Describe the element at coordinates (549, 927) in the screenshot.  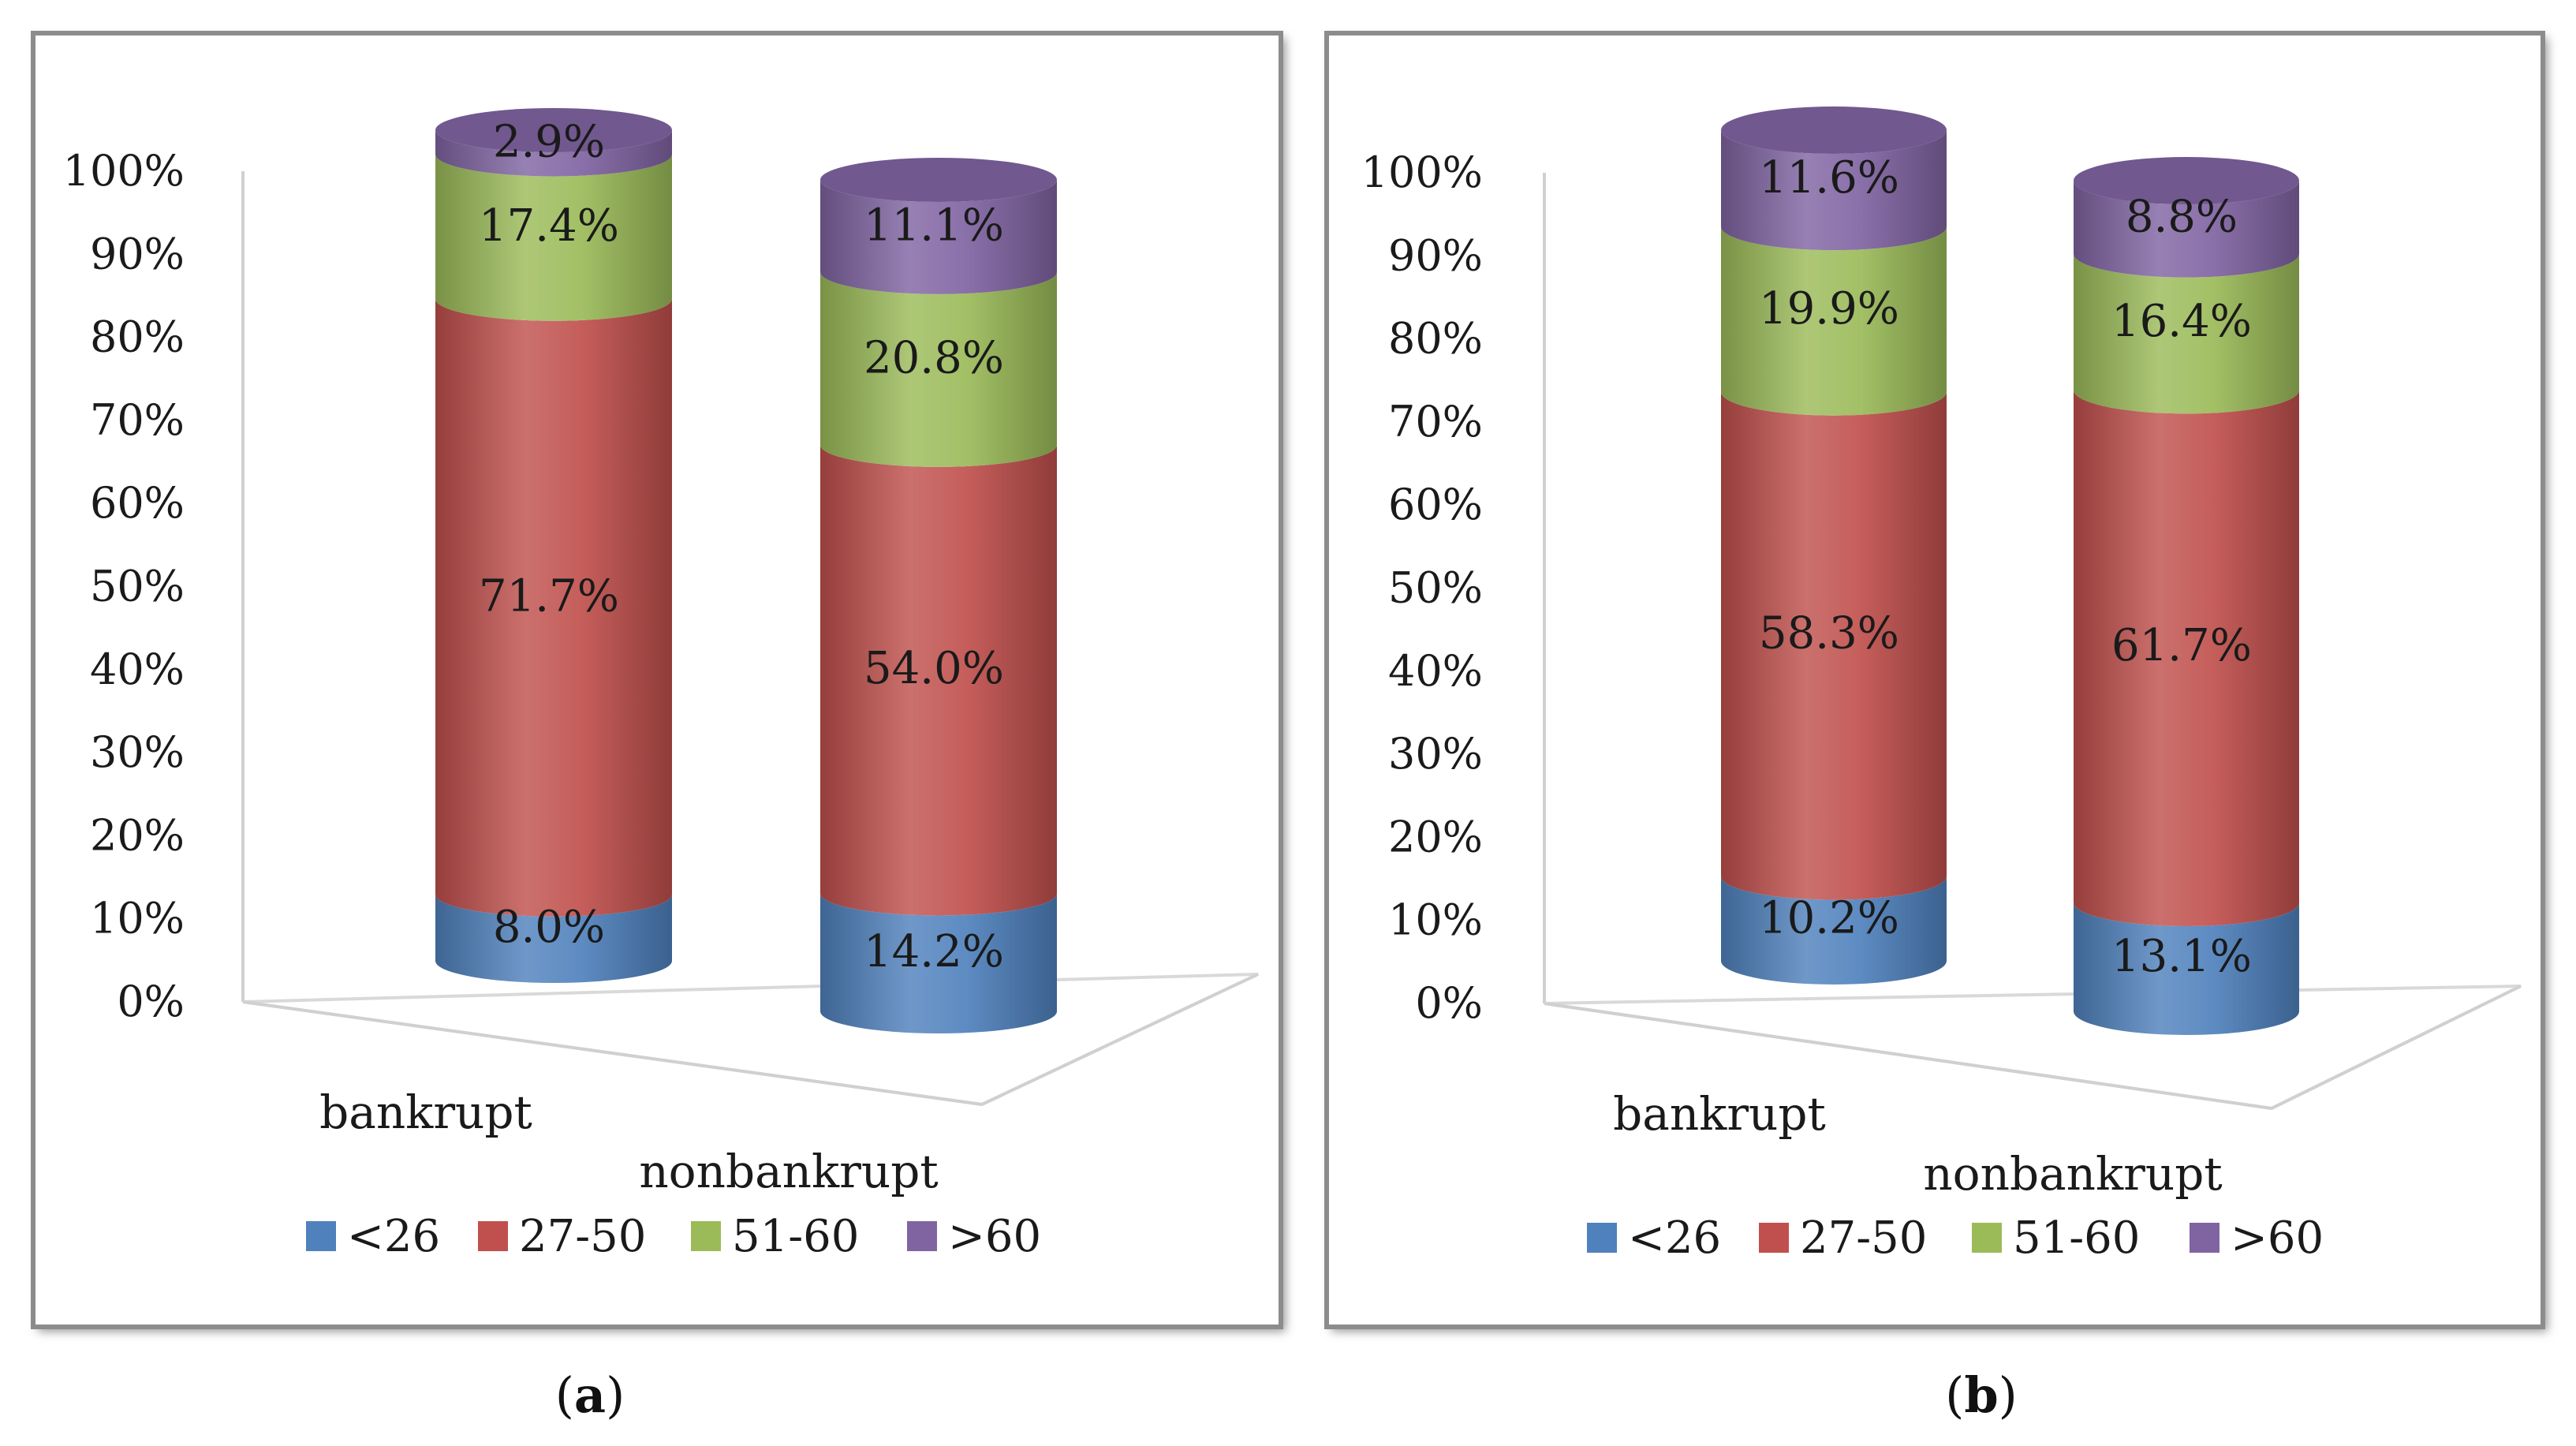
I see `data-label: 8.0%` at that location.